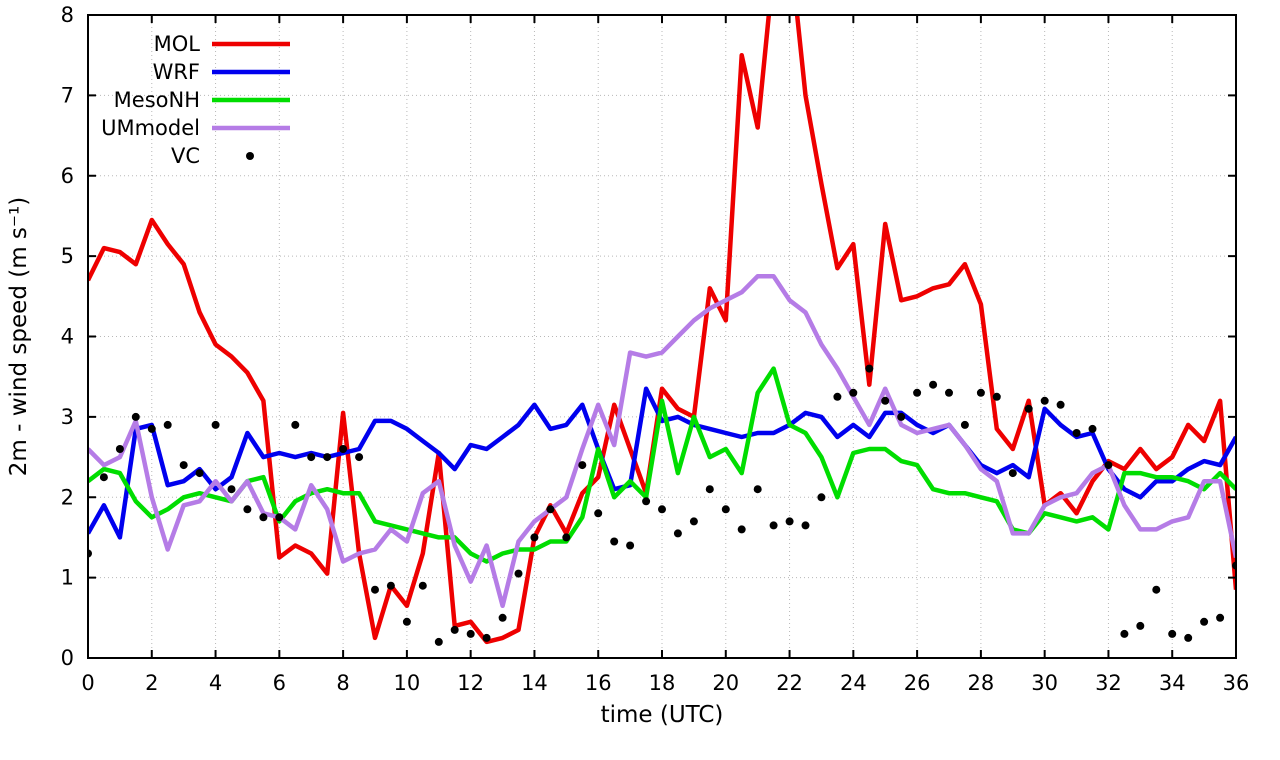  Describe the element at coordinates (662, 683) in the screenshot. I see `svg-text: 18` at that location.